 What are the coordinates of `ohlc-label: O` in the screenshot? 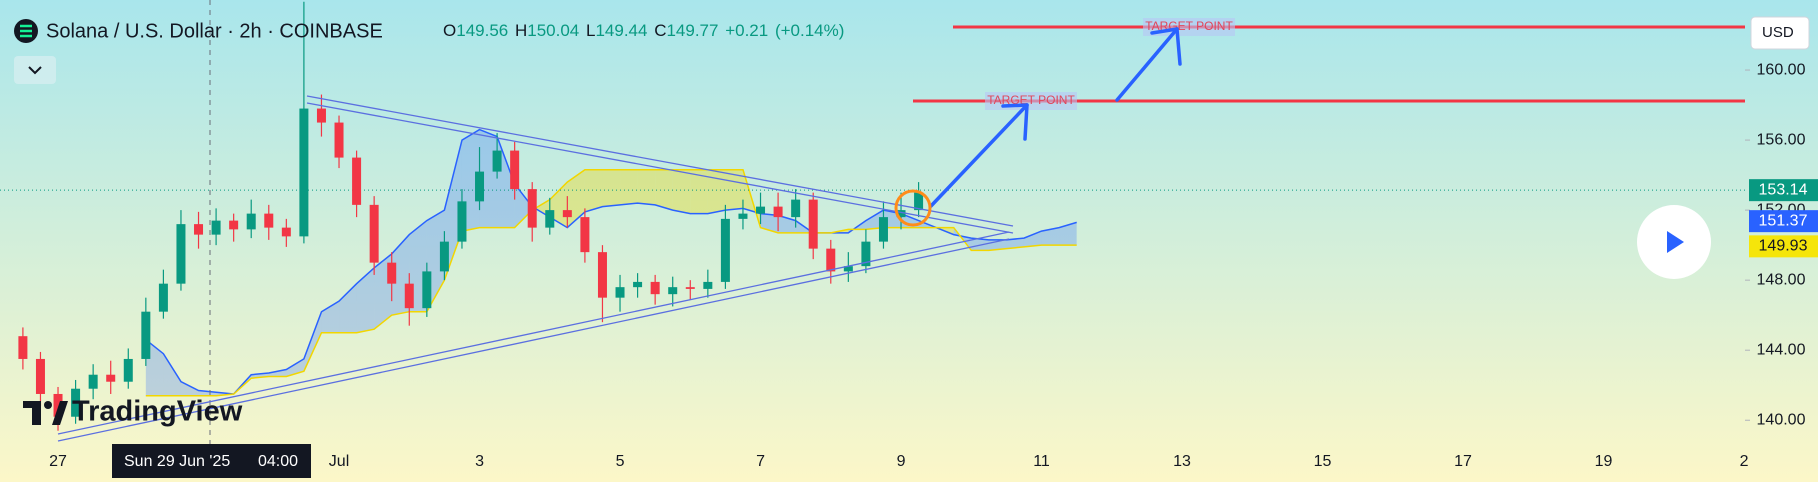 It's located at (449, 30).